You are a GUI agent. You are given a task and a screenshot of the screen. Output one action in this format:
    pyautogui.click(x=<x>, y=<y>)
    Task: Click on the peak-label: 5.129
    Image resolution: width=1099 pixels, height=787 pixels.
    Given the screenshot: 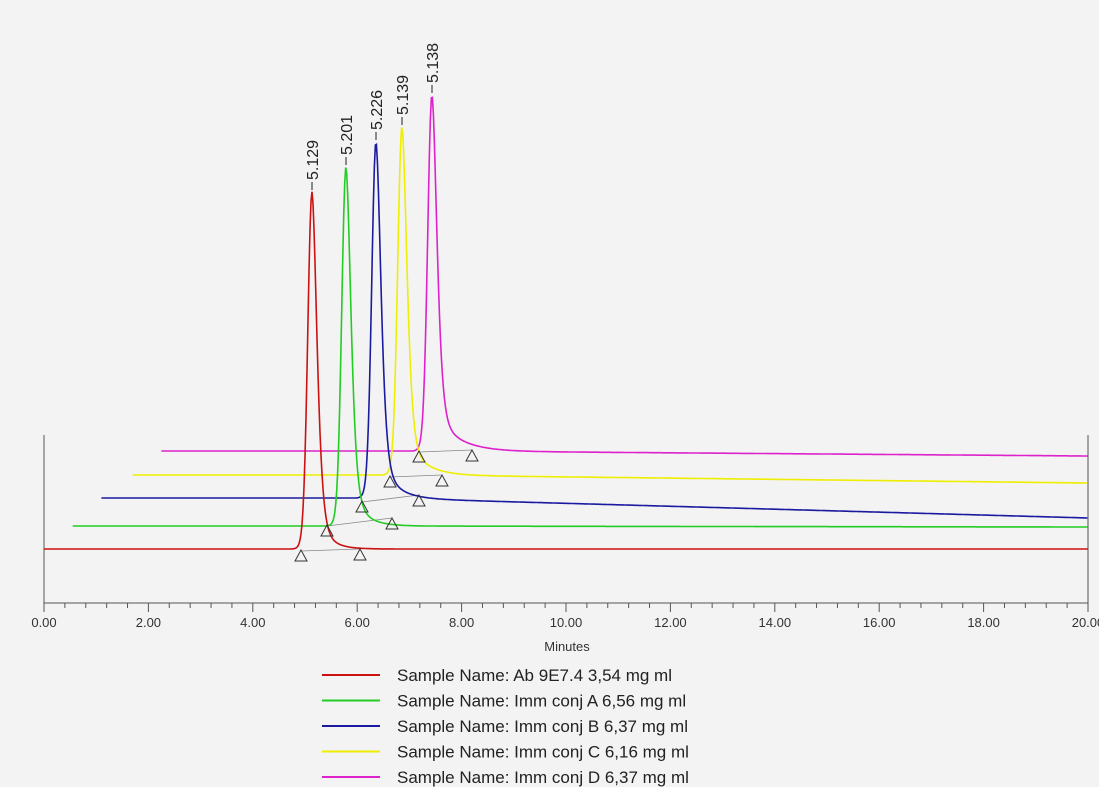 What is the action you would take?
    pyautogui.click(x=313, y=160)
    